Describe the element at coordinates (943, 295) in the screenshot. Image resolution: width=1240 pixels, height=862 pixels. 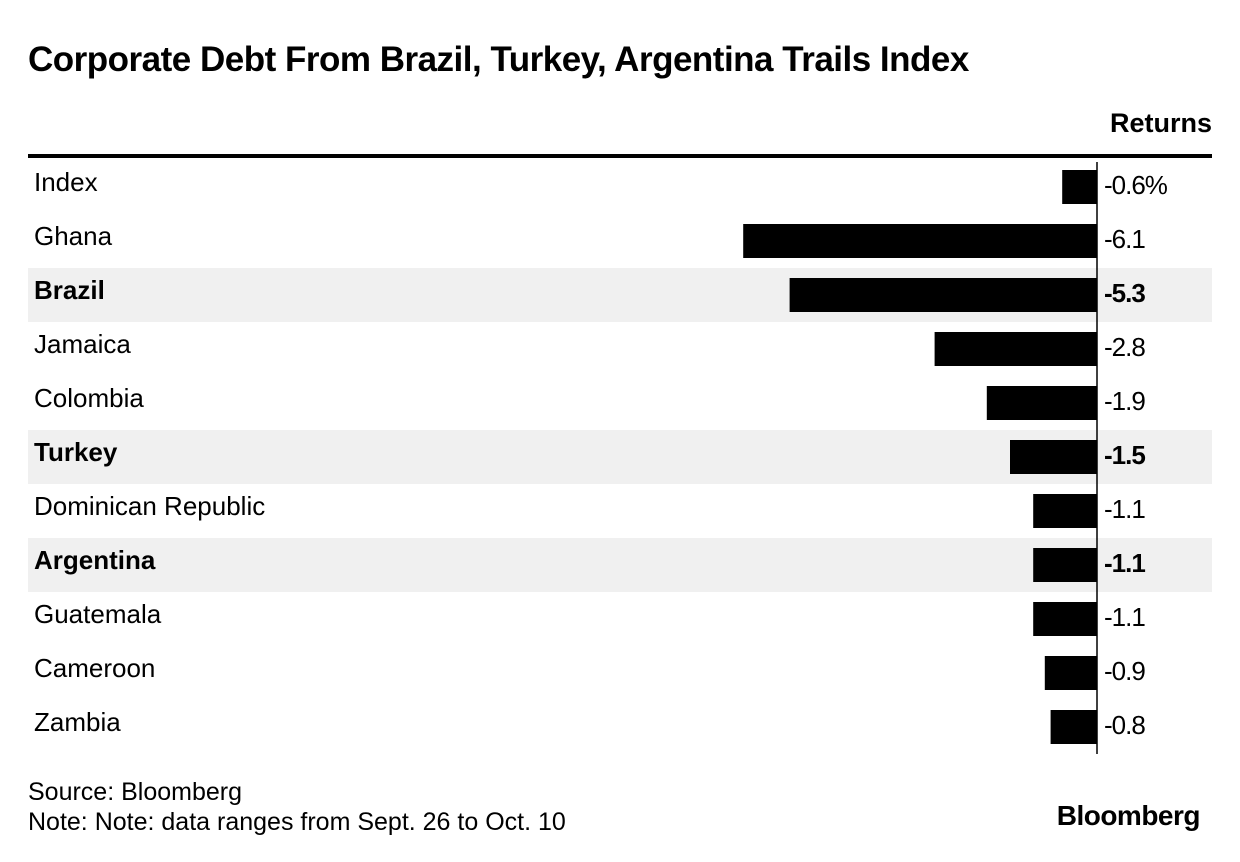
I see `bar-brazil` at that location.